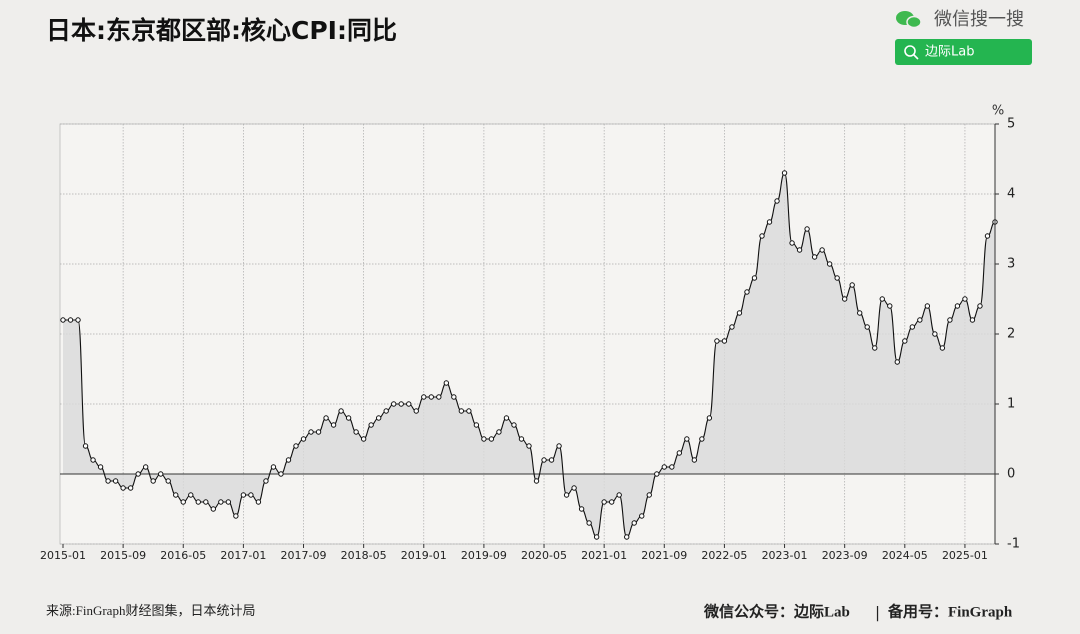  What do you see at coordinates (776, 611) in the screenshot?
I see `footer-left: 微信公众号：边际Lab` at bounding box center [776, 611].